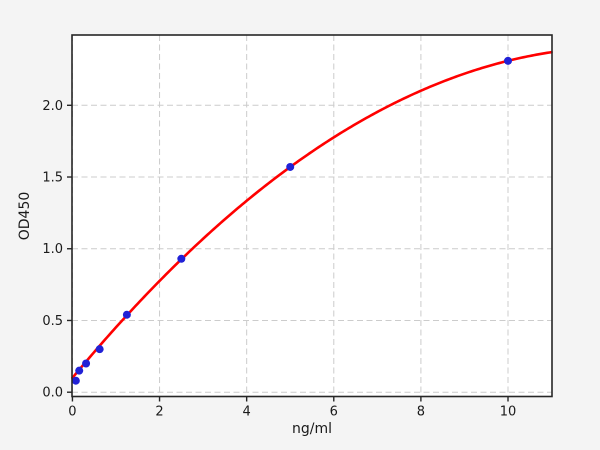 The height and width of the screenshot is (450, 600). What do you see at coordinates (159, 412) in the screenshot?
I see `x-tick-label: 2` at bounding box center [159, 412].